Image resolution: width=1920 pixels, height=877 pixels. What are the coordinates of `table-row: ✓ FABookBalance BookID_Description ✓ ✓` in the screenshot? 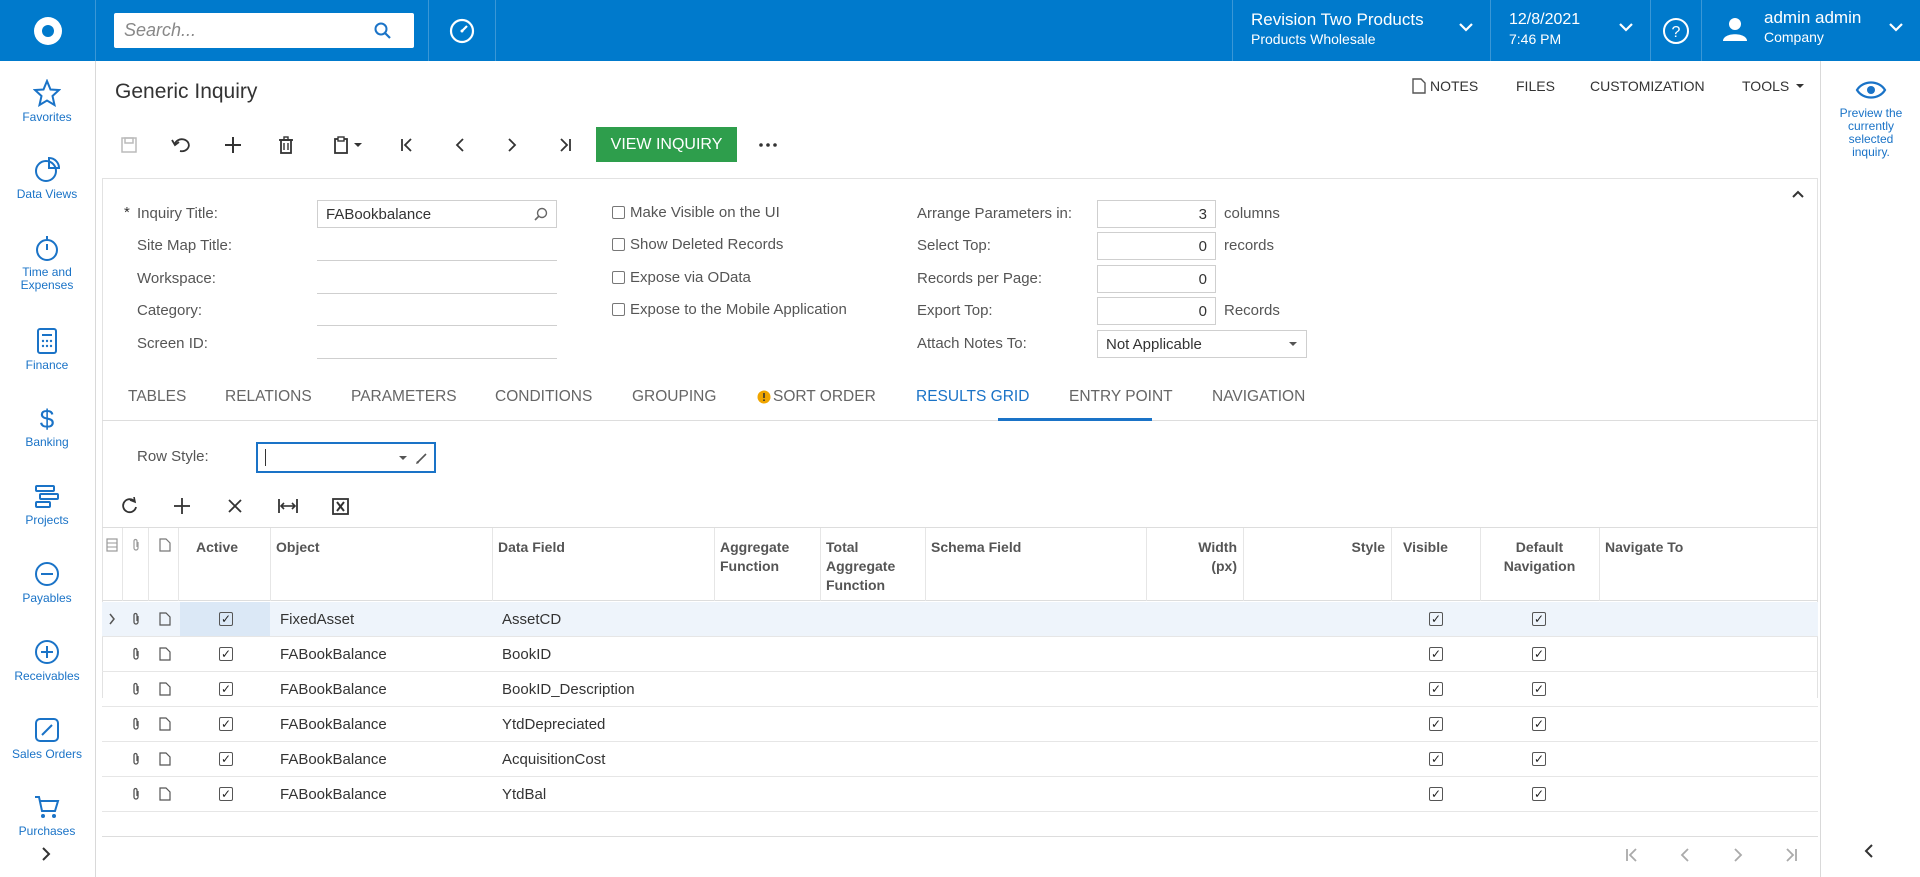 It's located at (960, 689).